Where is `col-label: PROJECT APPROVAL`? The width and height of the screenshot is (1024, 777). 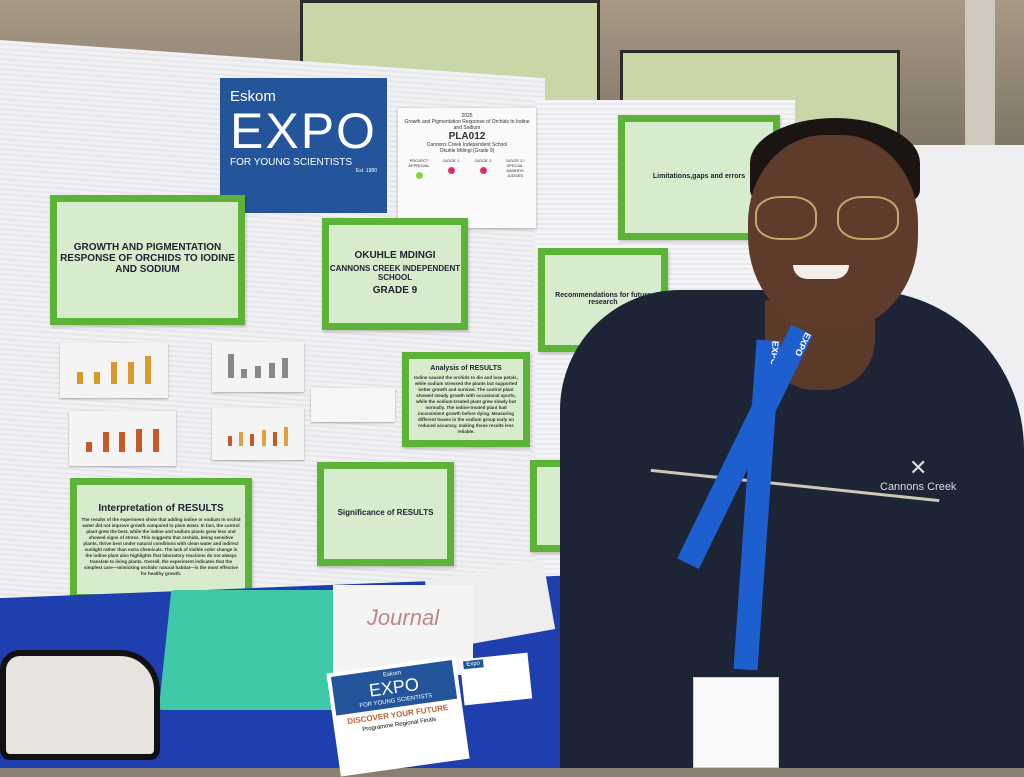
col-label: PROJECT APPROVAL is located at coordinates (419, 163).